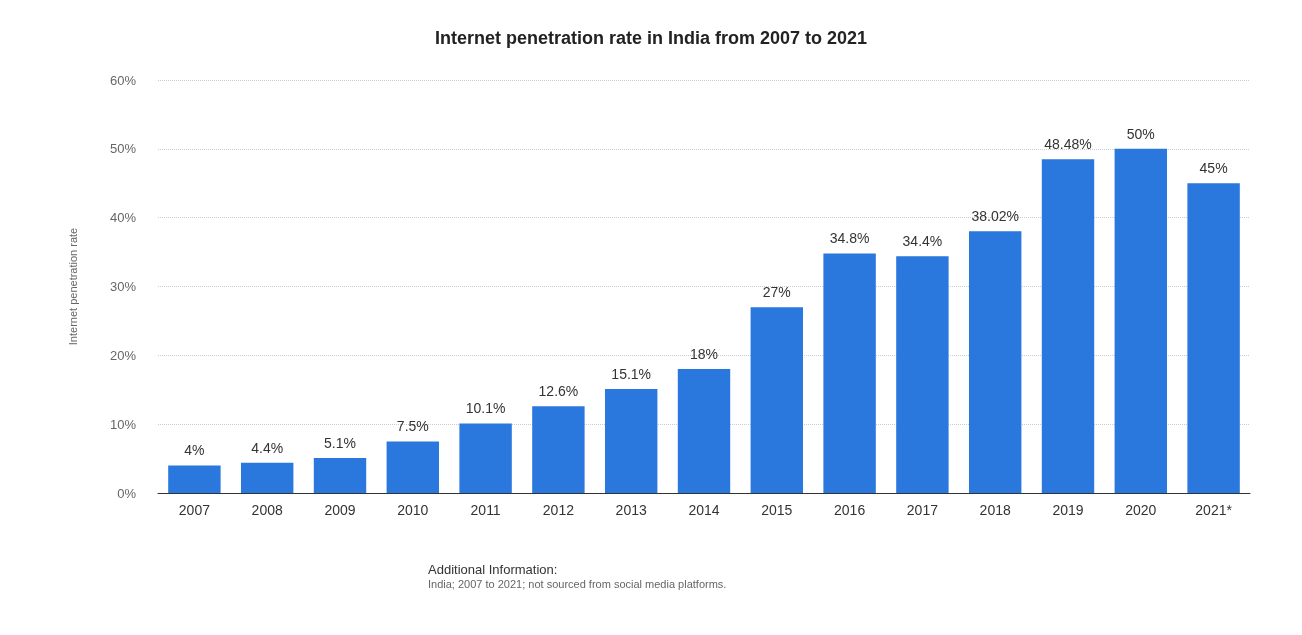 The height and width of the screenshot is (635, 1302). What do you see at coordinates (577, 583) in the screenshot?
I see `text: India; 2007 to 2021; not sourced from social media platforms.` at bounding box center [577, 583].